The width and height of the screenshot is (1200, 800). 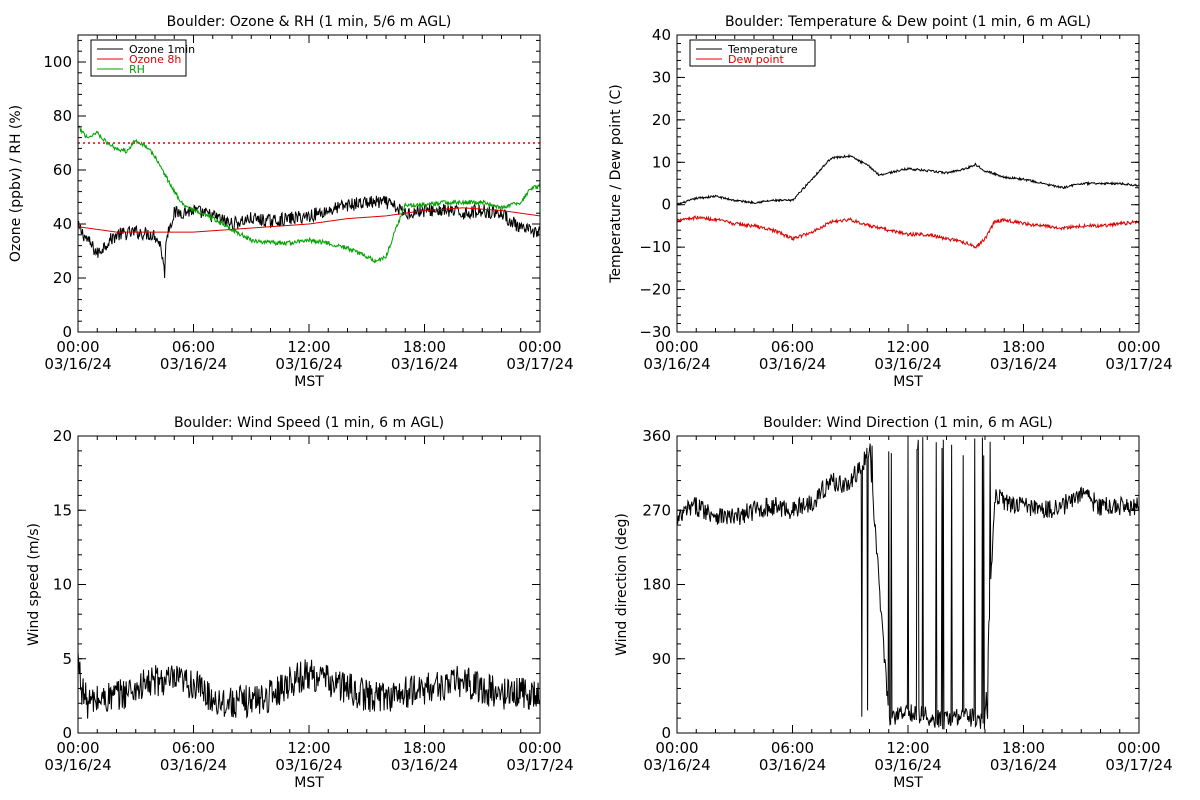 What do you see at coordinates (908, 232) in the screenshot?
I see `series-dew-point` at bounding box center [908, 232].